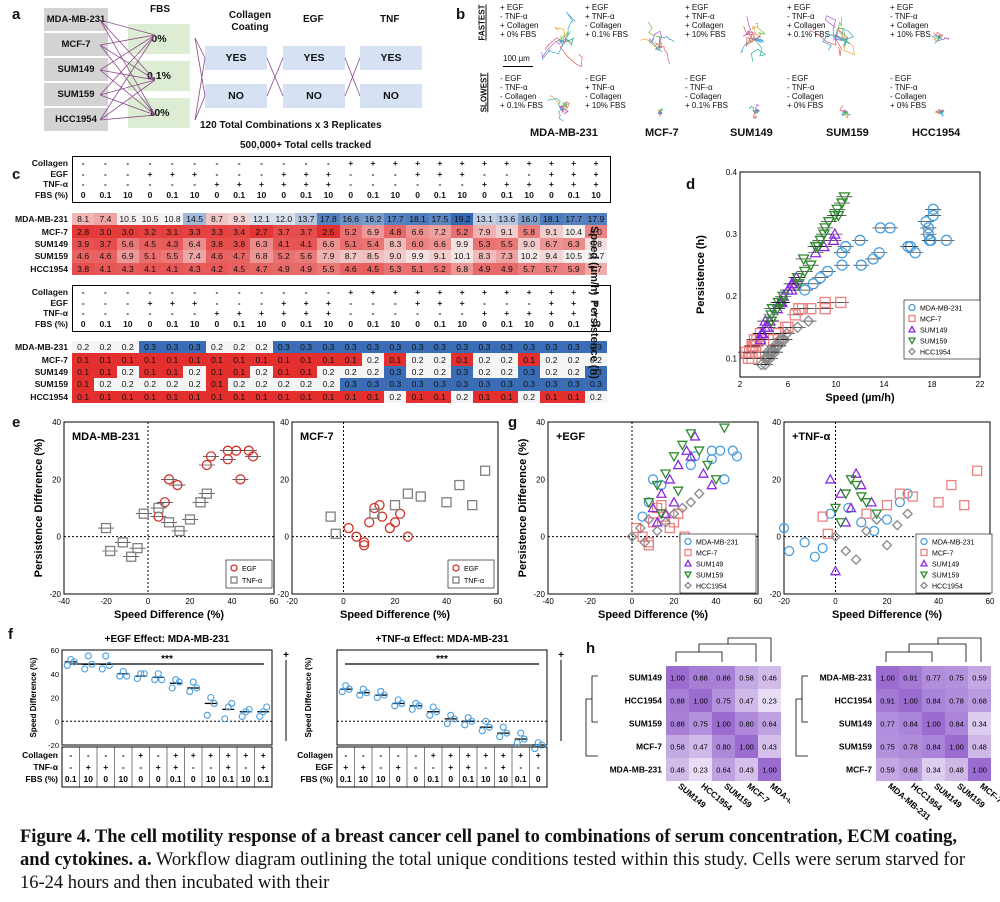 The height and width of the screenshot is (902, 1000). I want to click on heatmap-cell: 4.7, so click(239, 256).